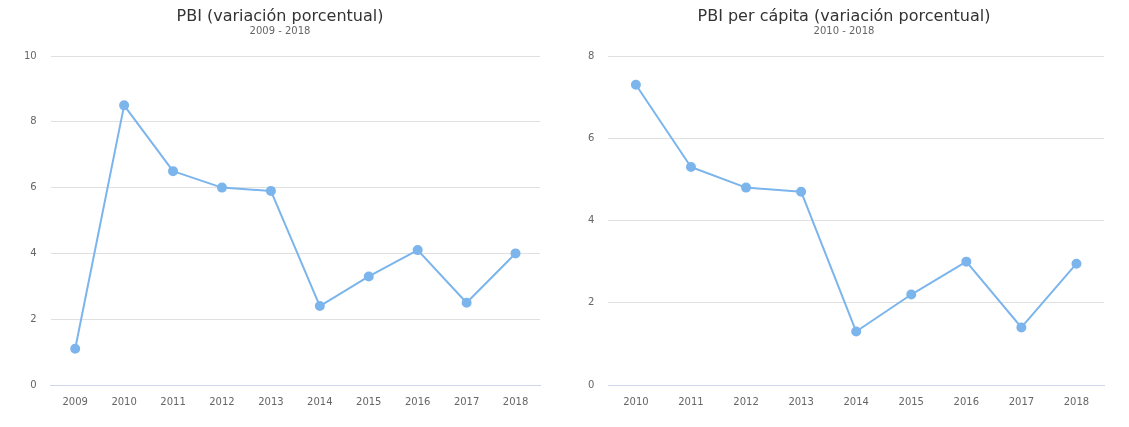  What do you see at coordinates (844, 30) in the screenshot?
I see `chart-subtitle: 2010 - 2018` at bounding box center [844, 30].